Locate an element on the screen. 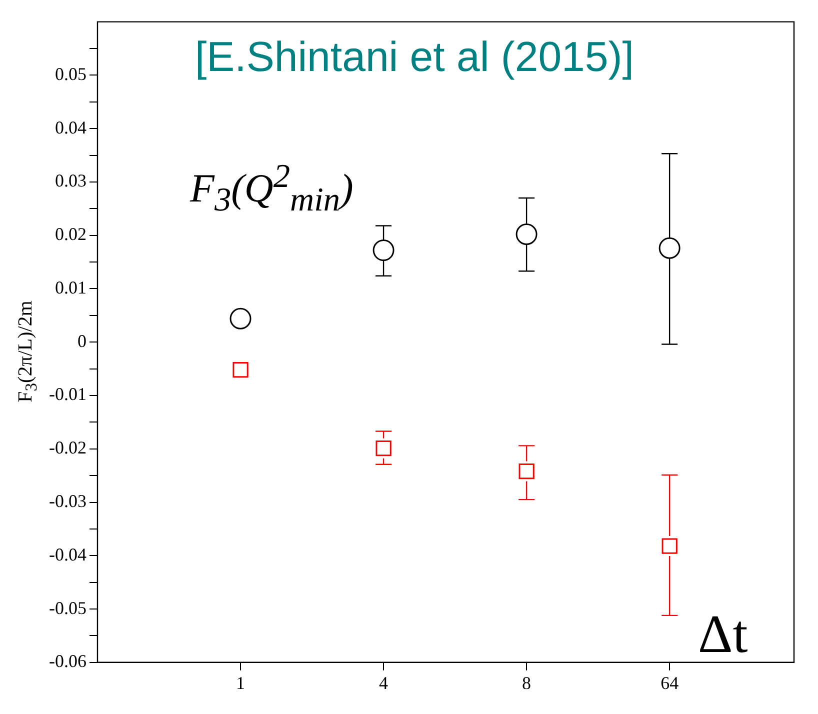 Image resolution: width=818 pixels, height=714 pixels. y-tick-label: 0 is located at coordinates (81, 340).